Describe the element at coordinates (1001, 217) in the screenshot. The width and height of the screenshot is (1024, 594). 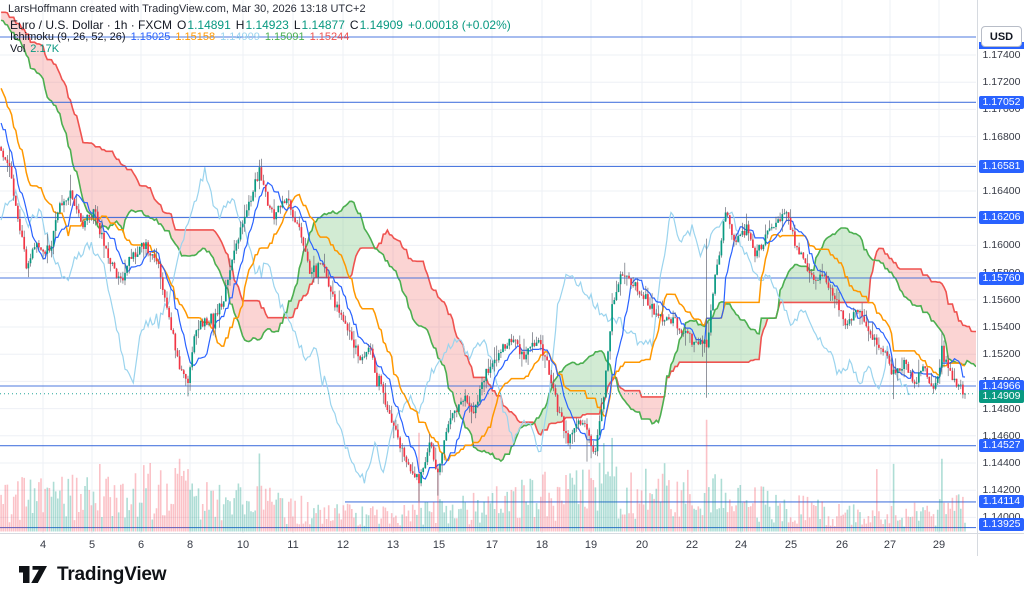
I see `price-level-label: 1.16206` at that location.